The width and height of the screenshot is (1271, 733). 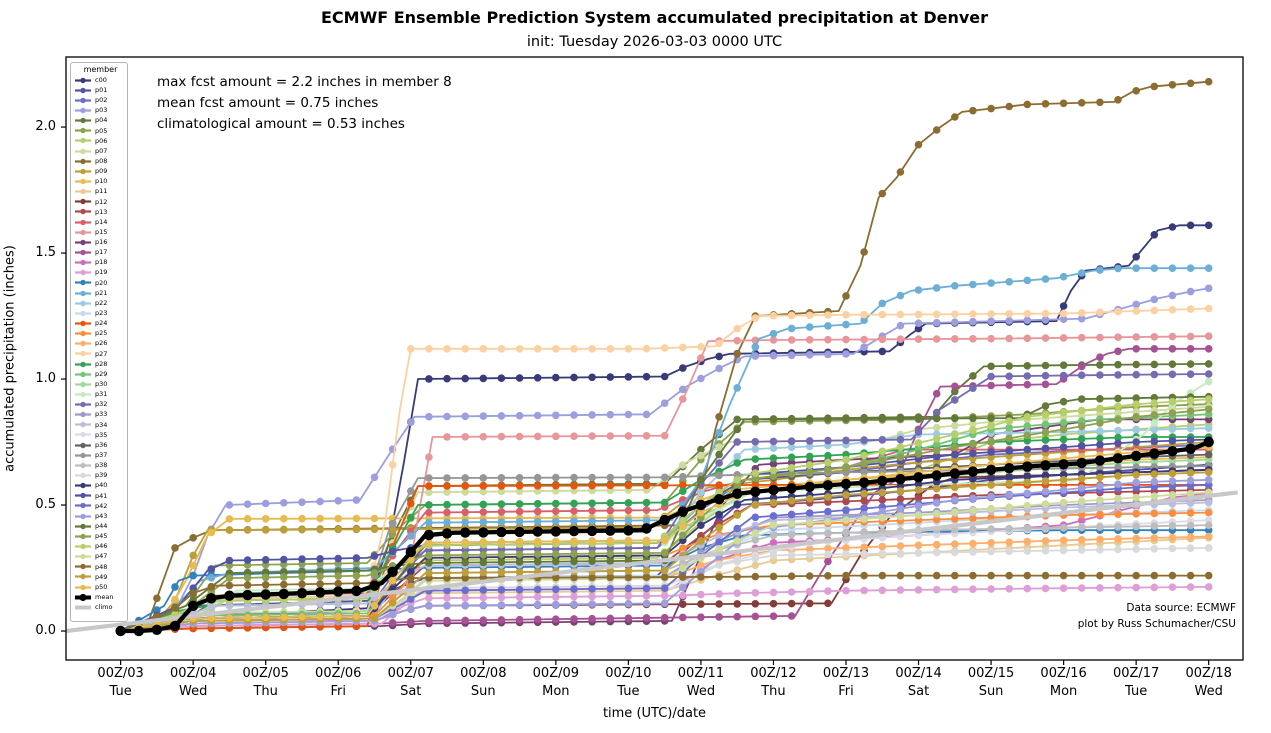 I want to click on legend-entry-p44: p44, so click(x=100, y=526).